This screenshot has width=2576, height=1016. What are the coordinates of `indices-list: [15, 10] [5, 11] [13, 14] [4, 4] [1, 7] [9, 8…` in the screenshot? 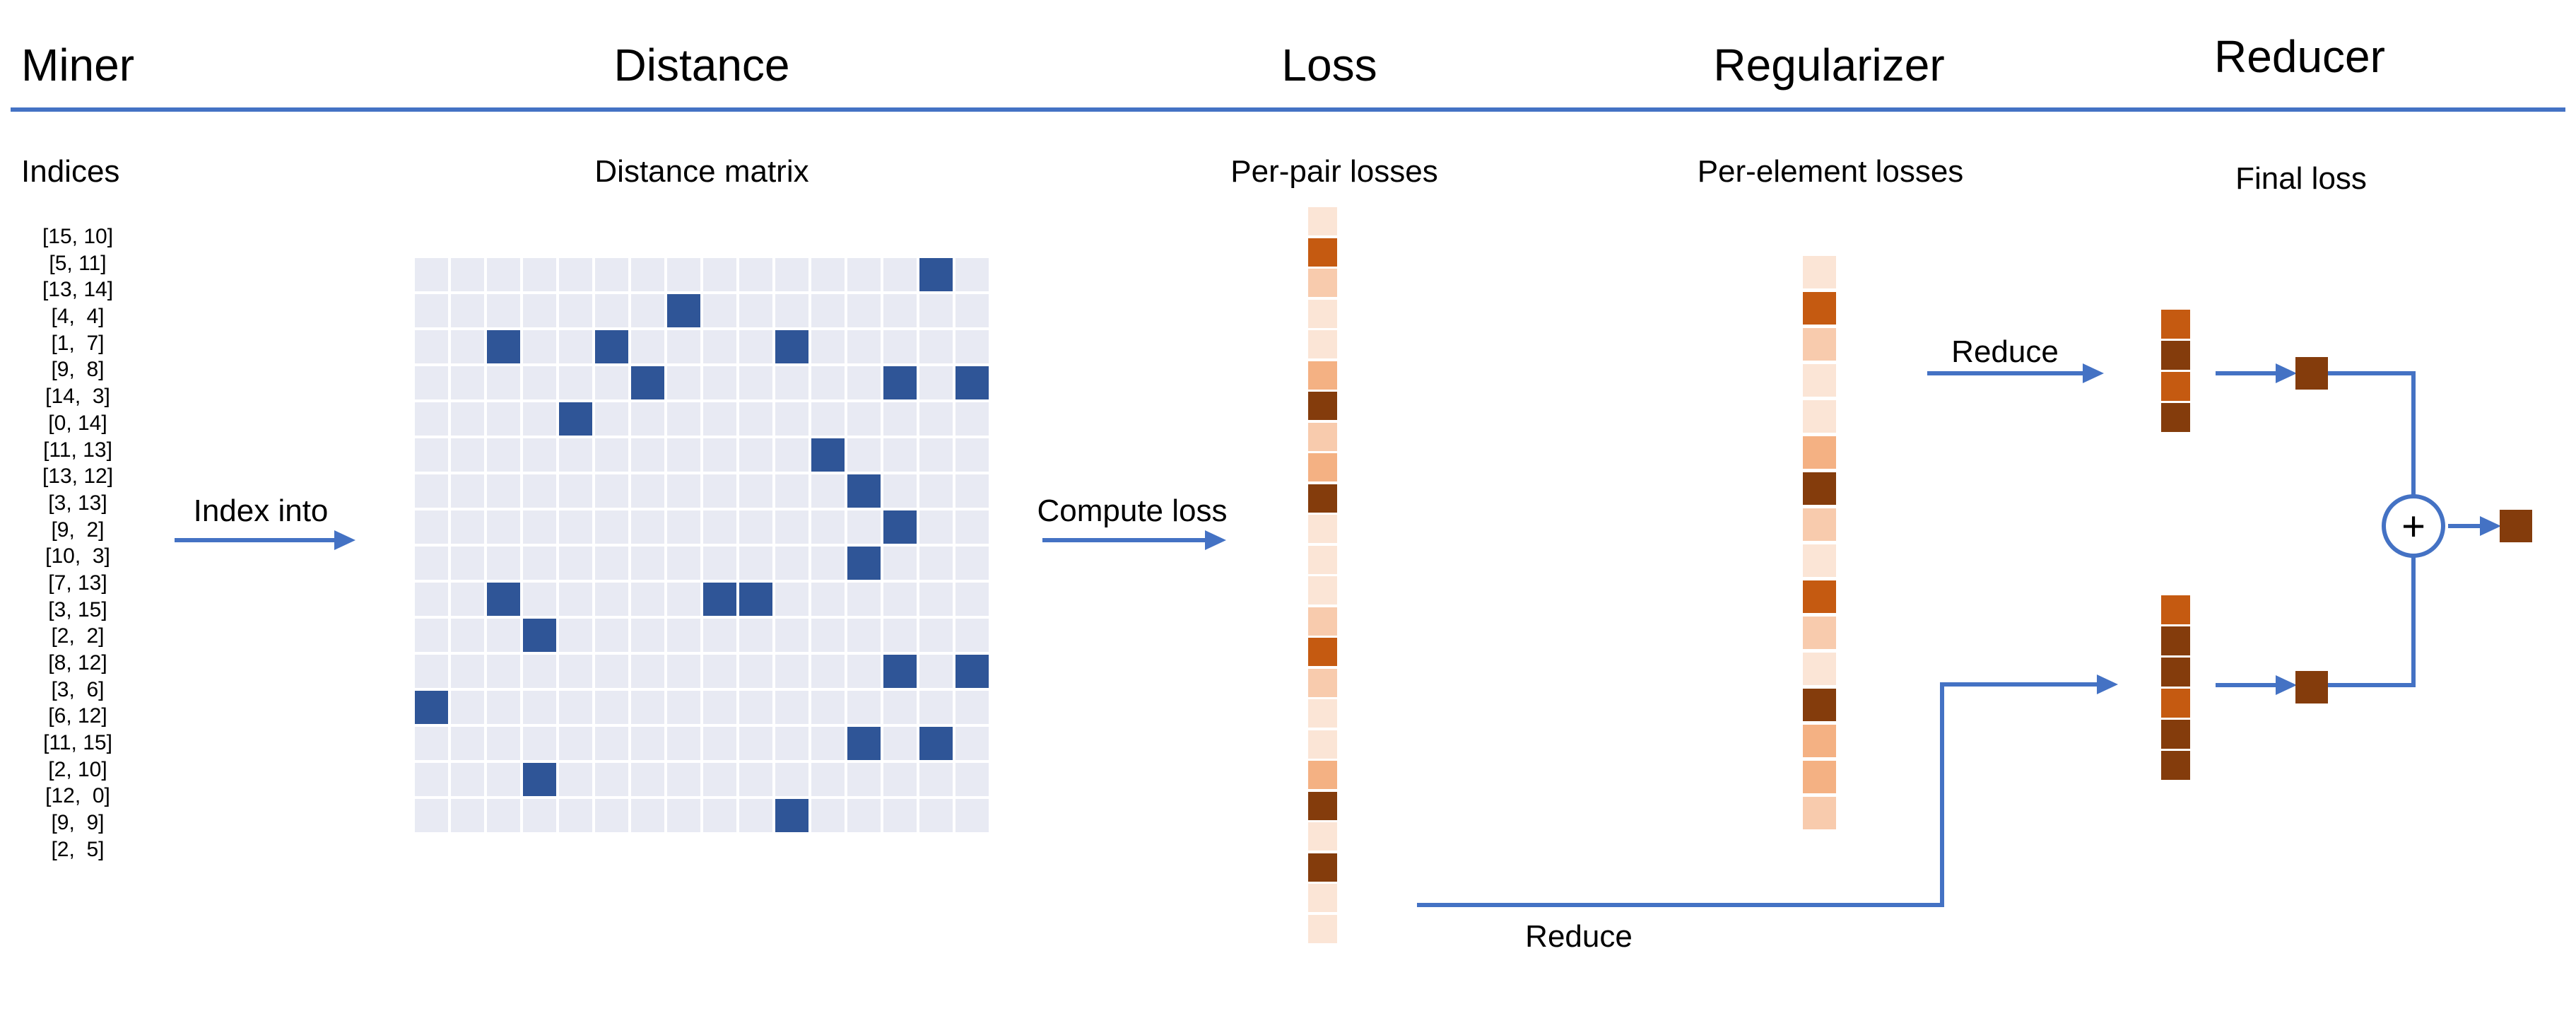 It's located at (77, 543).